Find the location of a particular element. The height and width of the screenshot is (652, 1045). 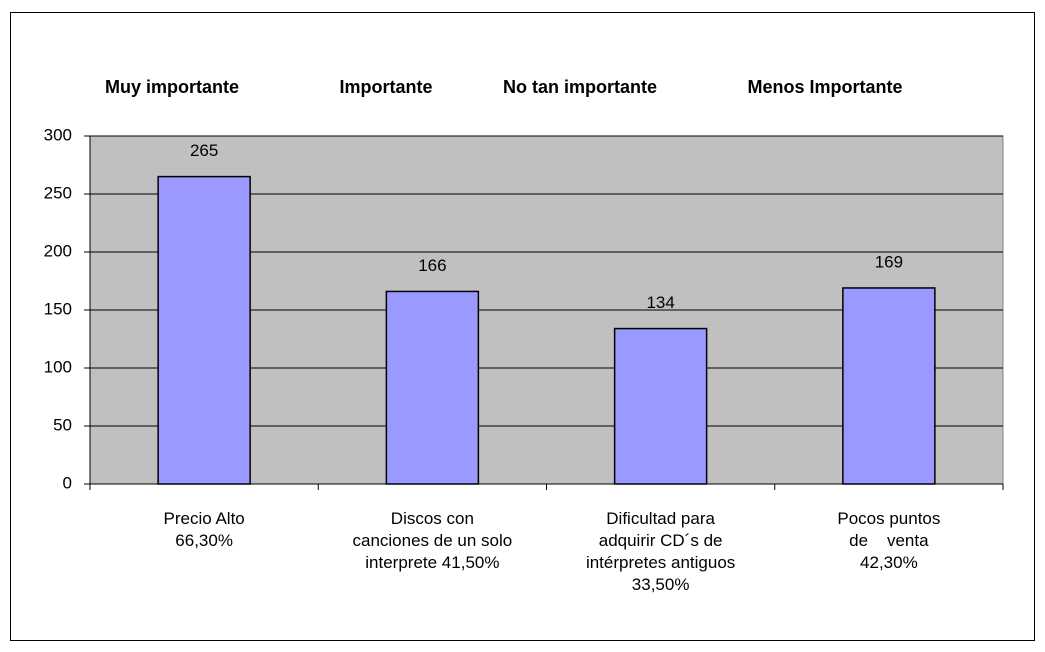

y-tick-label: 100 is located at coordinates (58, 366).